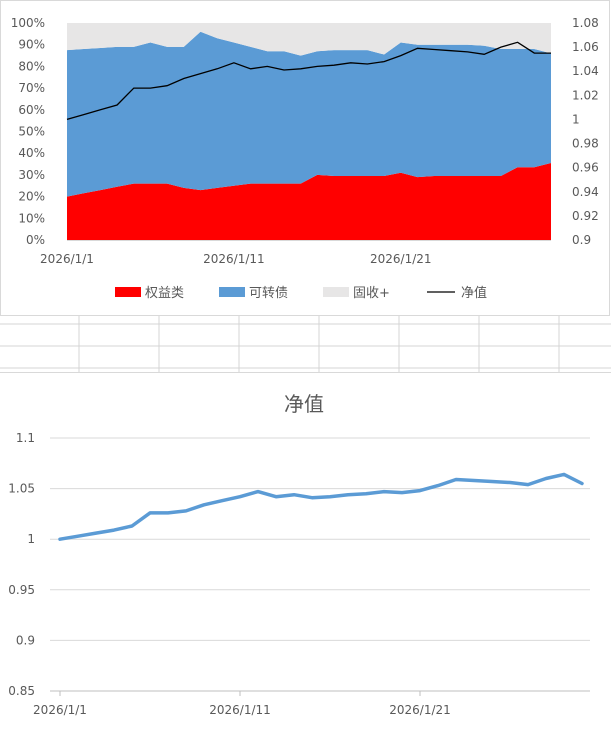 The image size is (611, 737). Describe the element at coordinates (21, 489) in the screenshot. I see `y-tick-label: 1.05` at that location.